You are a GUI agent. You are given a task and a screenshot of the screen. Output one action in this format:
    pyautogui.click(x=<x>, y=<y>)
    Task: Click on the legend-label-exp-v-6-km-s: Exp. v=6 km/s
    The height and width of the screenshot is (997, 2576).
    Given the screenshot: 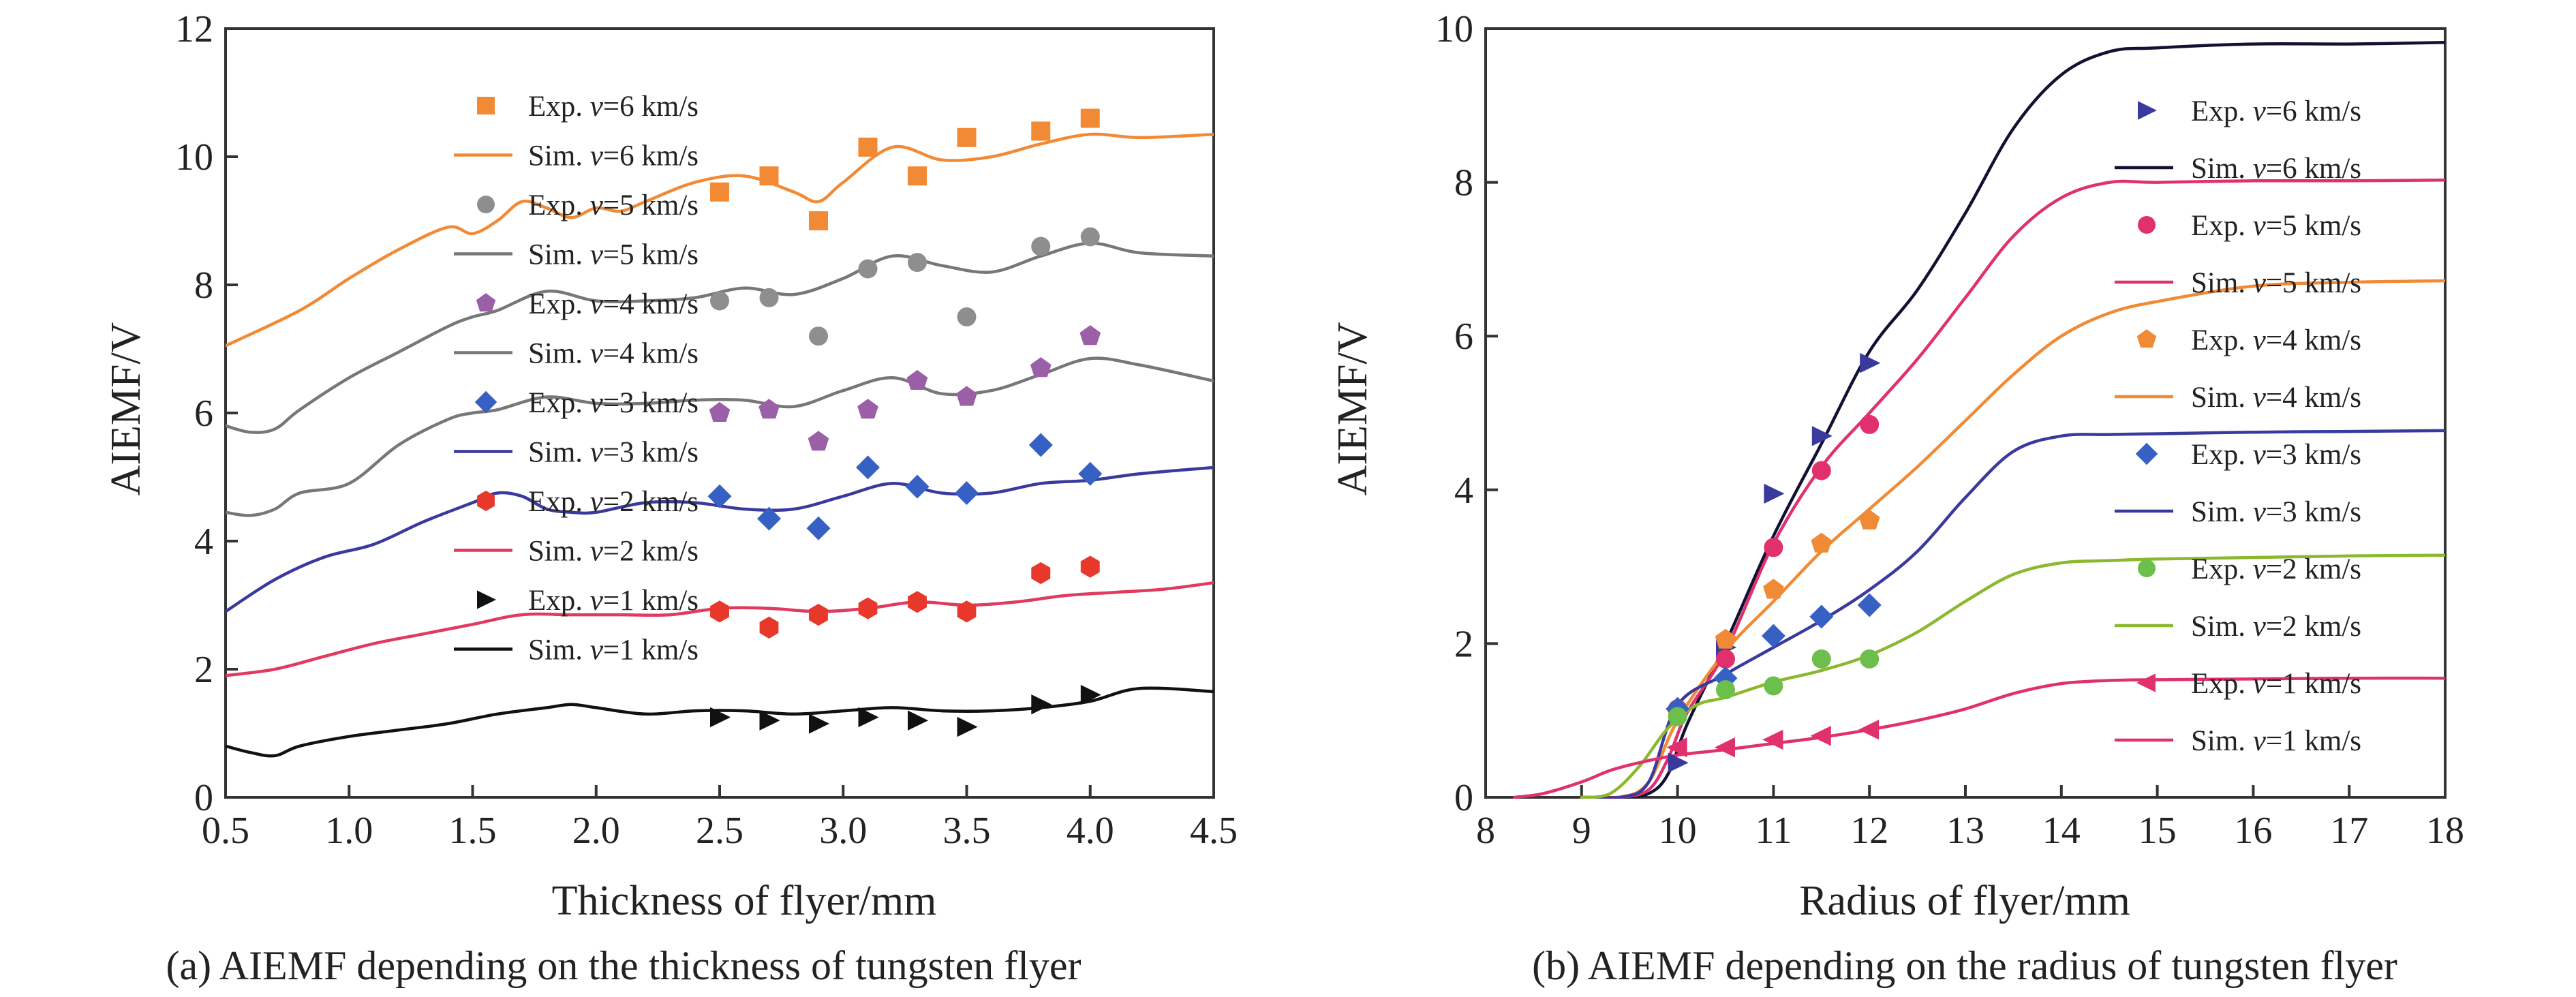 What is the action you would take?
    pyautogui.click(x=2276, y=111)
    